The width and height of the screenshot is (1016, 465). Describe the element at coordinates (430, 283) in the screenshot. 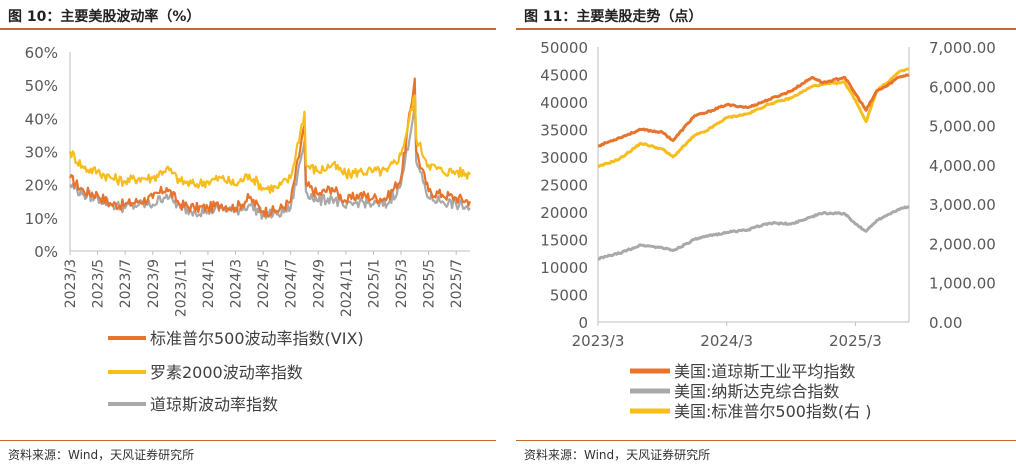

I see `x-tick-label: 2025/5` at that location.